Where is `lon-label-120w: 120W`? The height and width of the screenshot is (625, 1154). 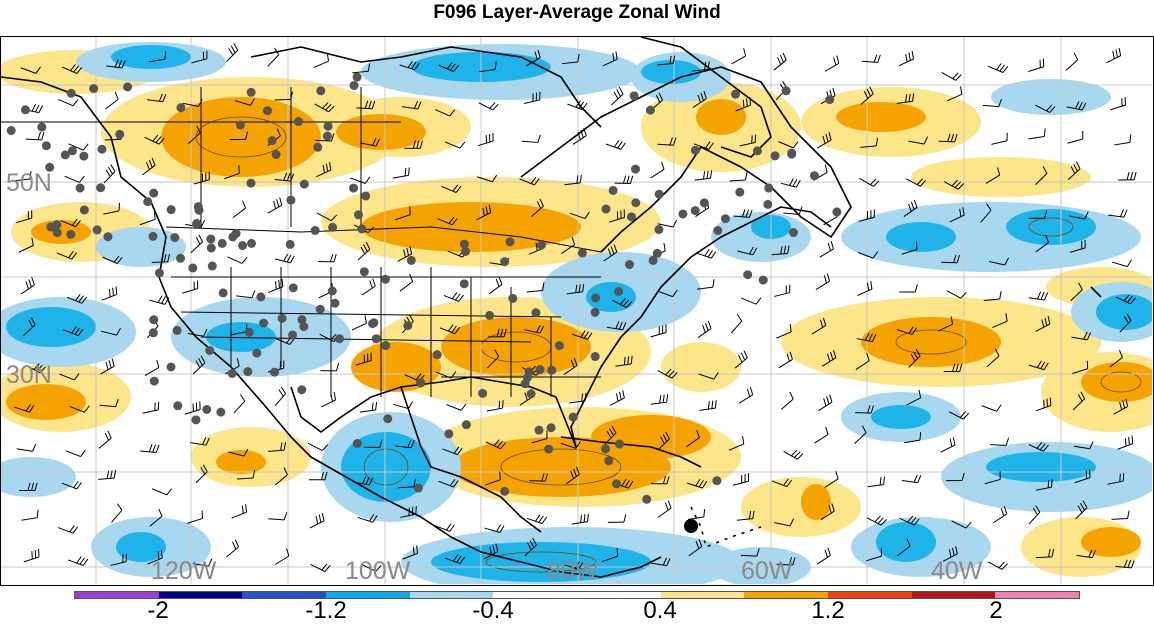 lon-label-120w: 120W is located at coordinates (183, 571).